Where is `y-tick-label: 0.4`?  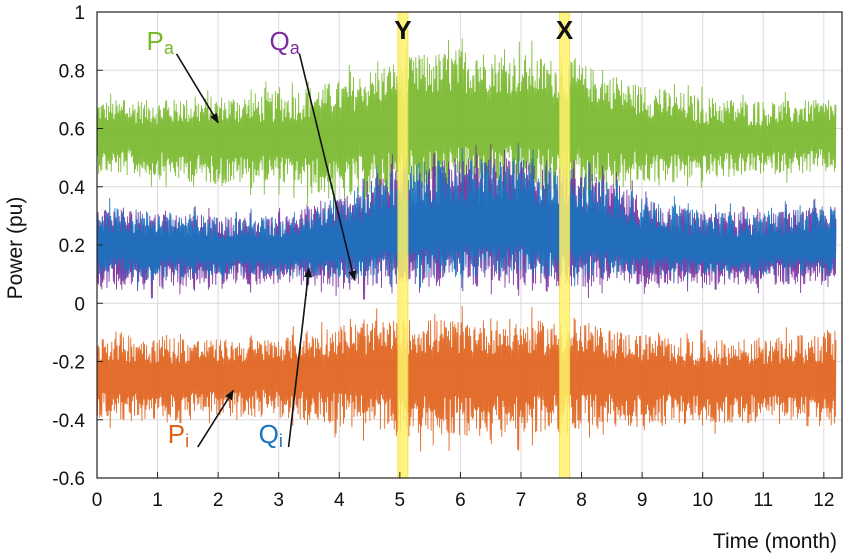
y-tick-label: 0.4 is located at coordinates (72, 188).